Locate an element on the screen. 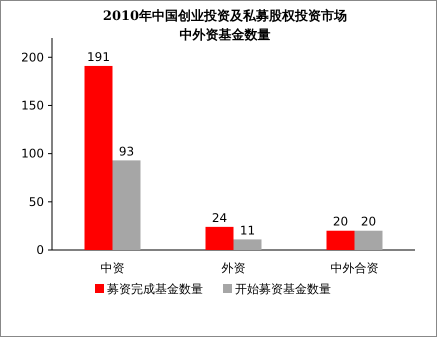 This screenshot has width=437, height=337. data-label: 24 is located at coordinates (220, 217).